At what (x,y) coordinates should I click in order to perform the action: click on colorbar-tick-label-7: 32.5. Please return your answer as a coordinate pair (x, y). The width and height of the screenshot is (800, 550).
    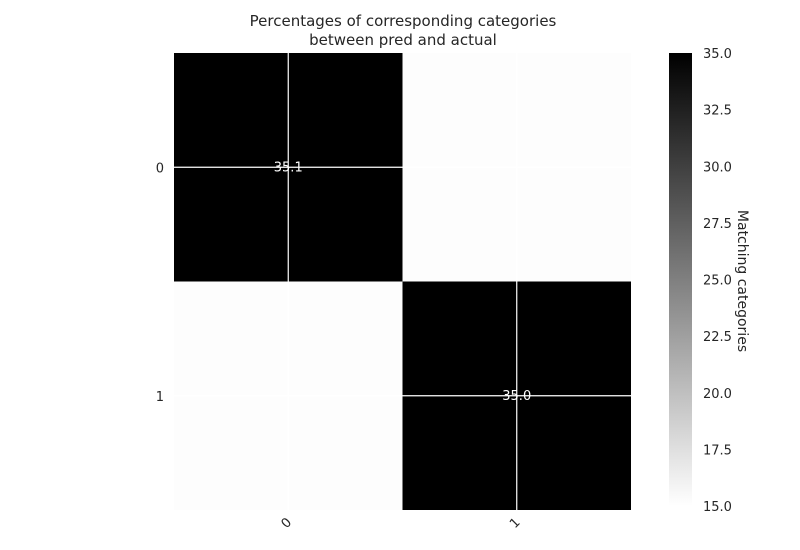
    Looking at the image, I should click on (717, 111).